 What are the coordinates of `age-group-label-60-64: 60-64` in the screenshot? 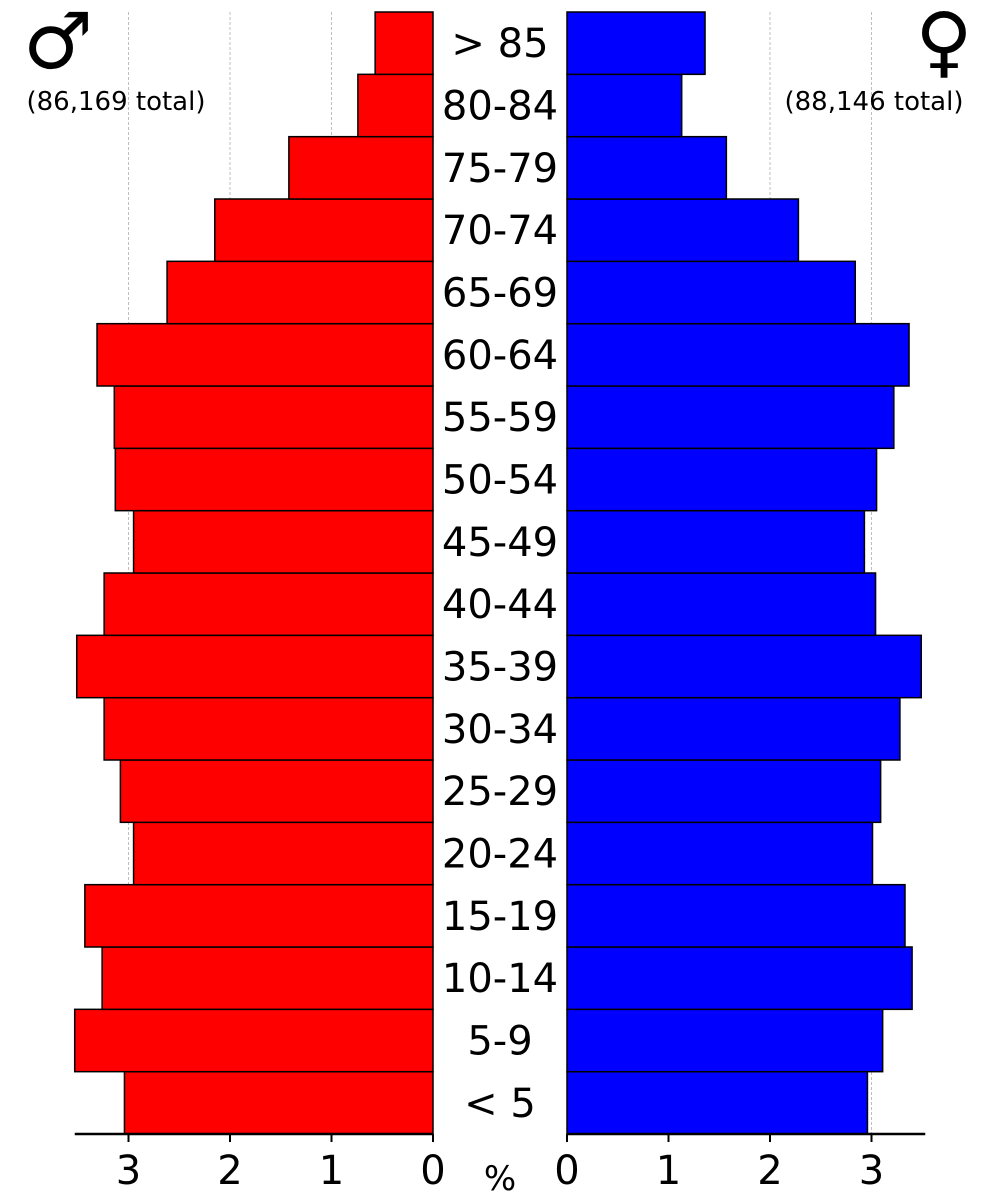 It's located at (500, 356).